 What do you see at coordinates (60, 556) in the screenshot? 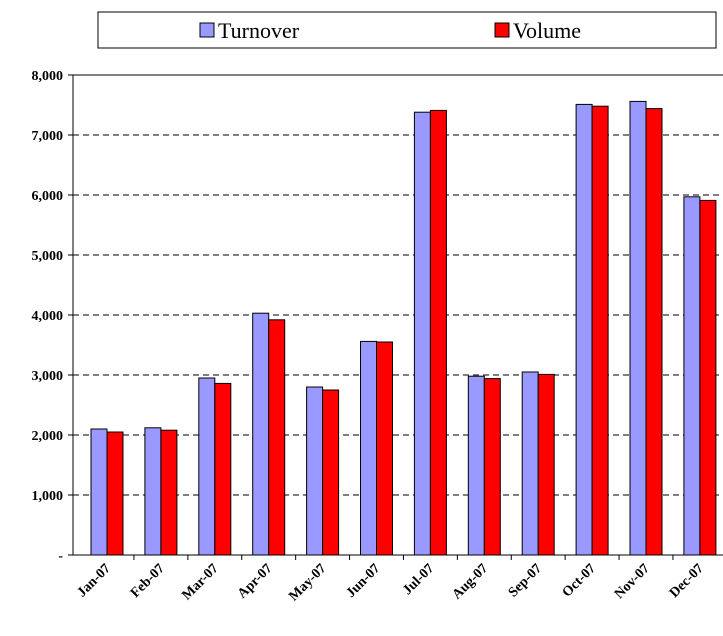
I see `y-tick-label: -` at bounding box center [60, 556].